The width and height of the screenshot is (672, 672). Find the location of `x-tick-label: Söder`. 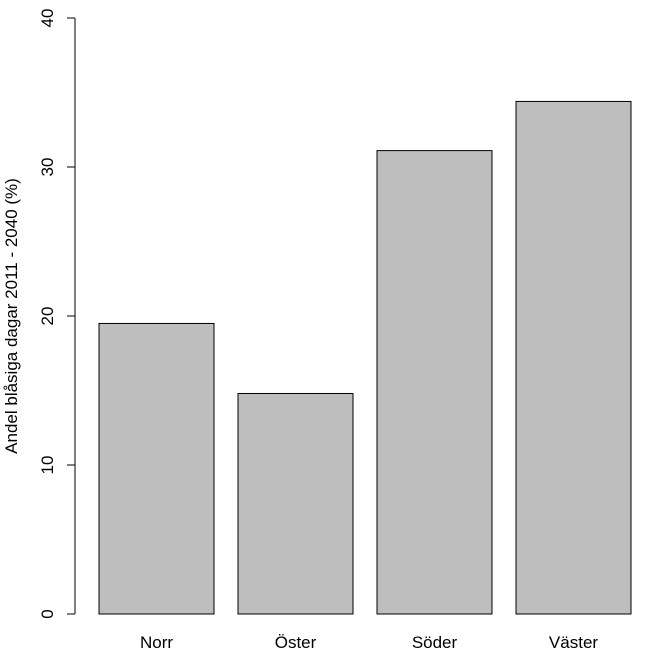

x-tick-label: Söder is located at coordinates (435, 642).